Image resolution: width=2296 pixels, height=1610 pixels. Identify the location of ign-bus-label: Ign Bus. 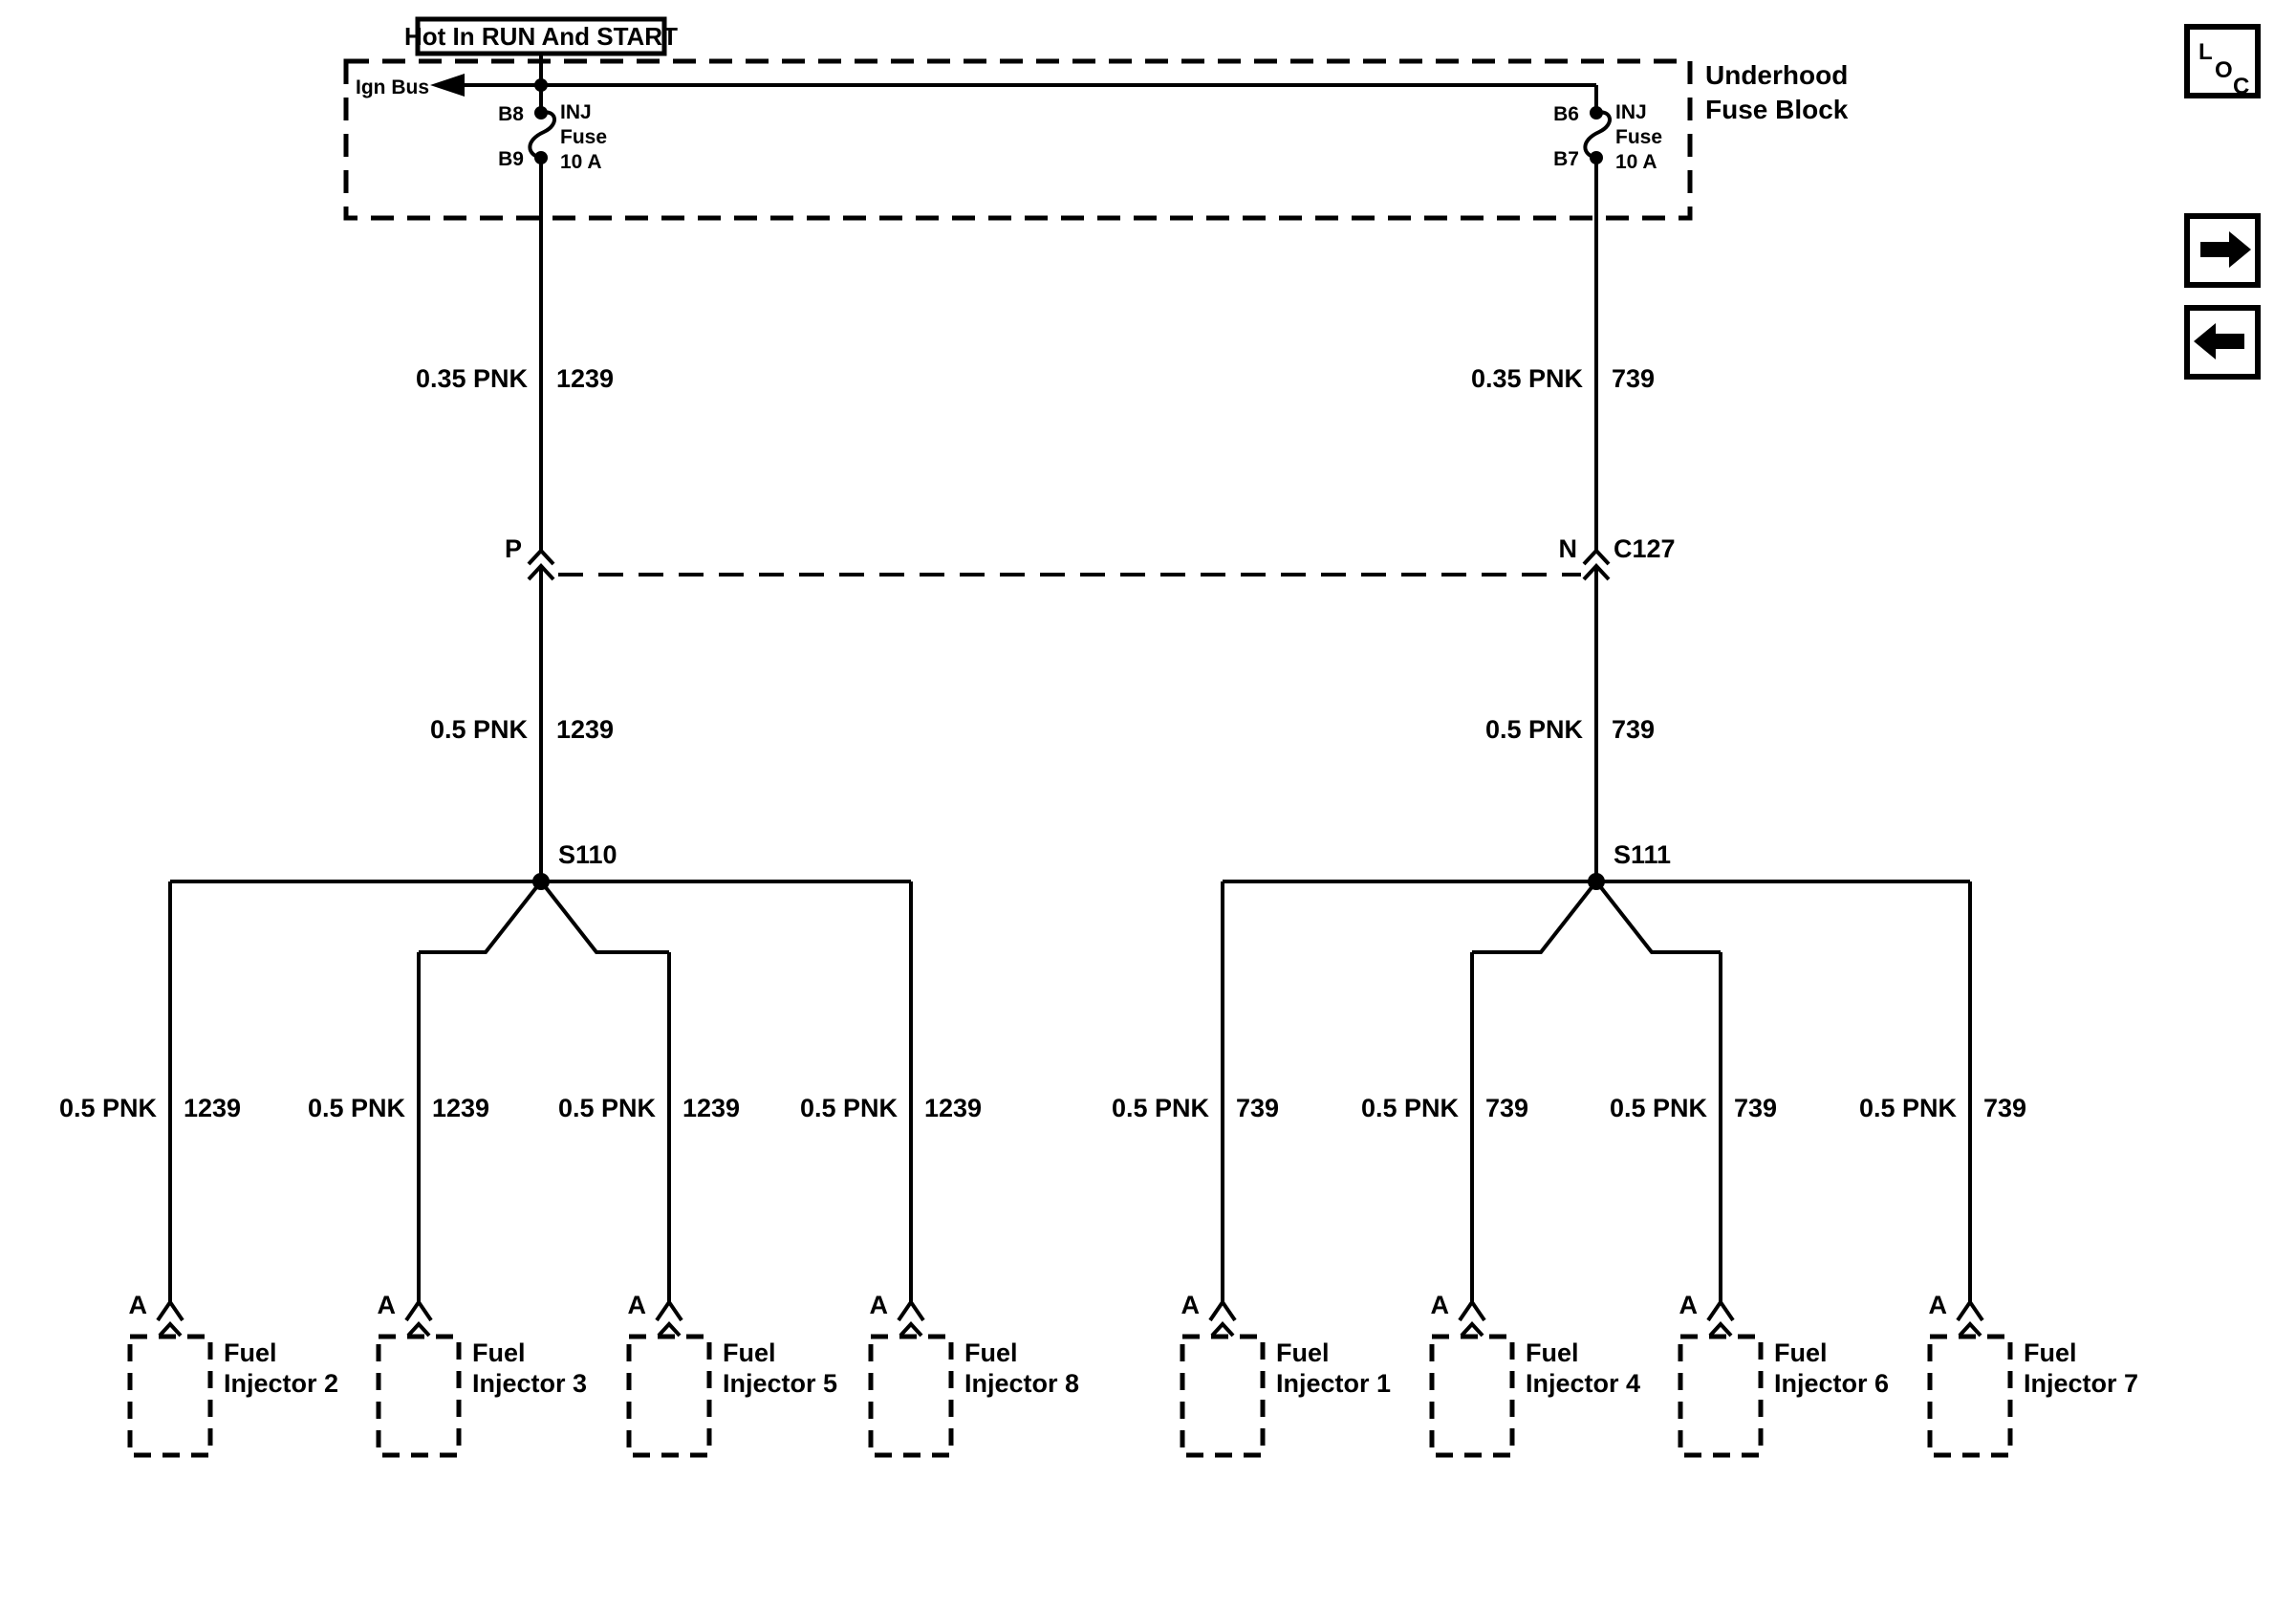
(392, 87).